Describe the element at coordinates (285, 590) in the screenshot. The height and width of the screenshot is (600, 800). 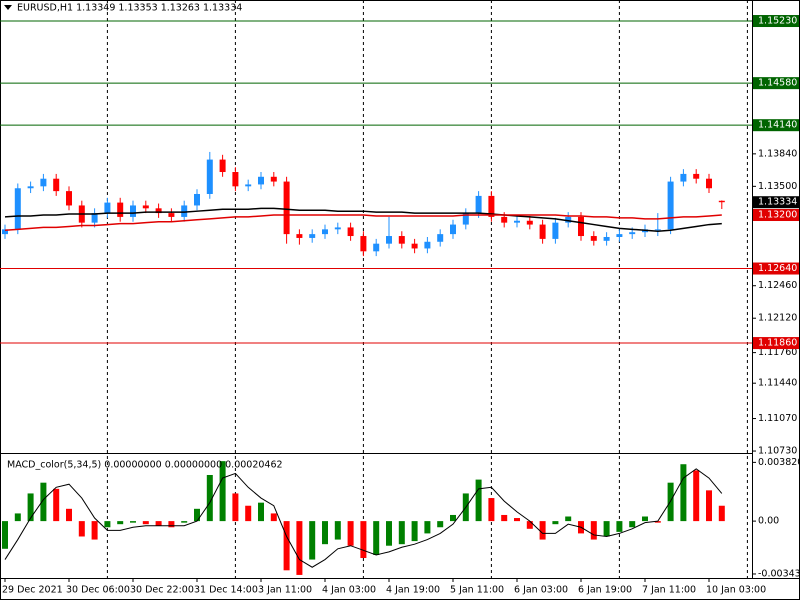
I see `x-tick-label: 3 Jan 11:00` at that location.